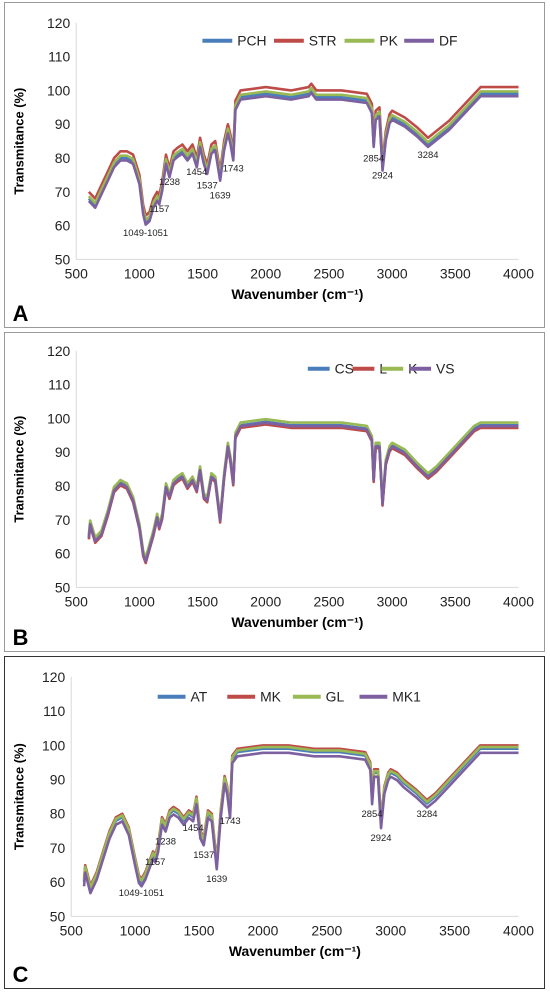 The image size is (550, 992). I want to click on series-line-df, so click(303, 158).